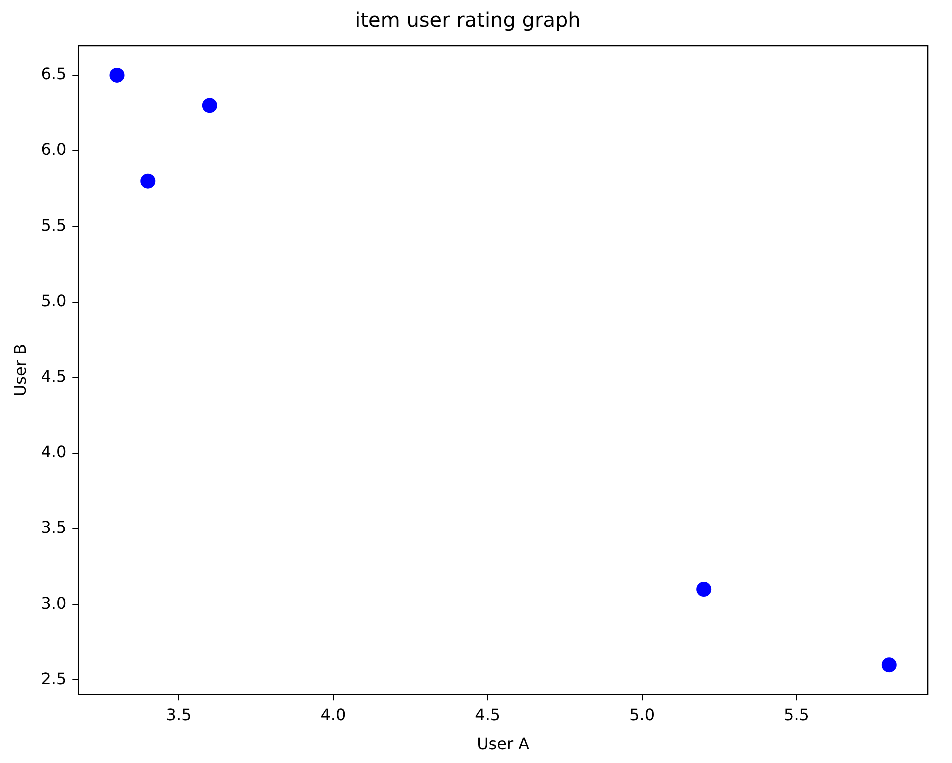  Describe the element at coordinates (54, 678) in the screenshot. I see `y-tick-label: 2.5` at that location.